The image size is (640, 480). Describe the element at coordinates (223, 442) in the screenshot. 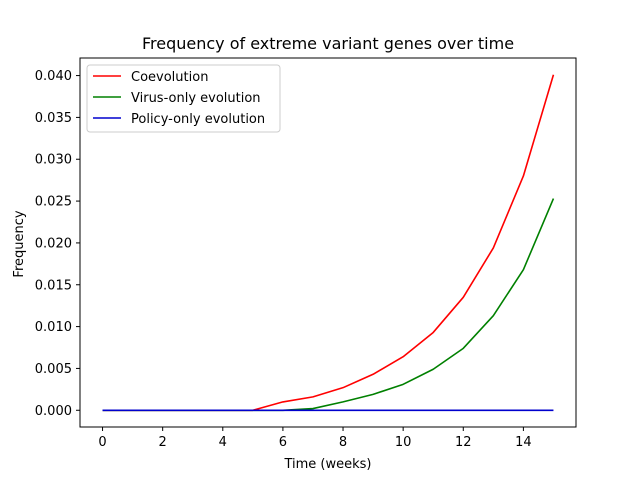

I see `x-tick-label: 4` at that location.